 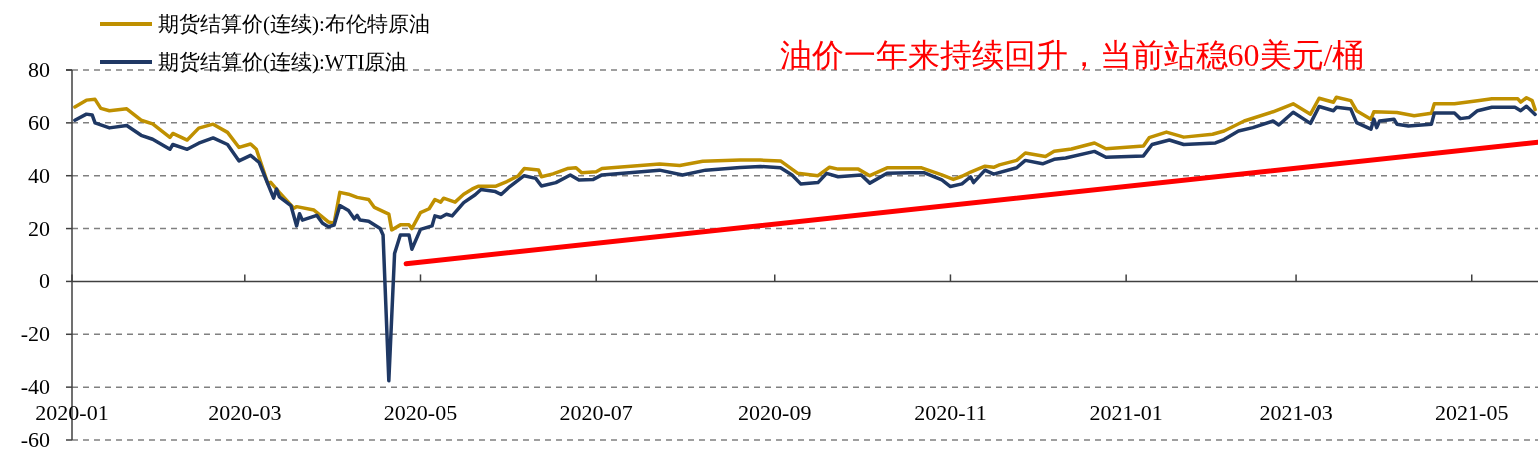 What do you see at coordinates (950, 412) in the screenshot?
I see `x-tick-label: 2020-11` at bounding box center [950, 412].